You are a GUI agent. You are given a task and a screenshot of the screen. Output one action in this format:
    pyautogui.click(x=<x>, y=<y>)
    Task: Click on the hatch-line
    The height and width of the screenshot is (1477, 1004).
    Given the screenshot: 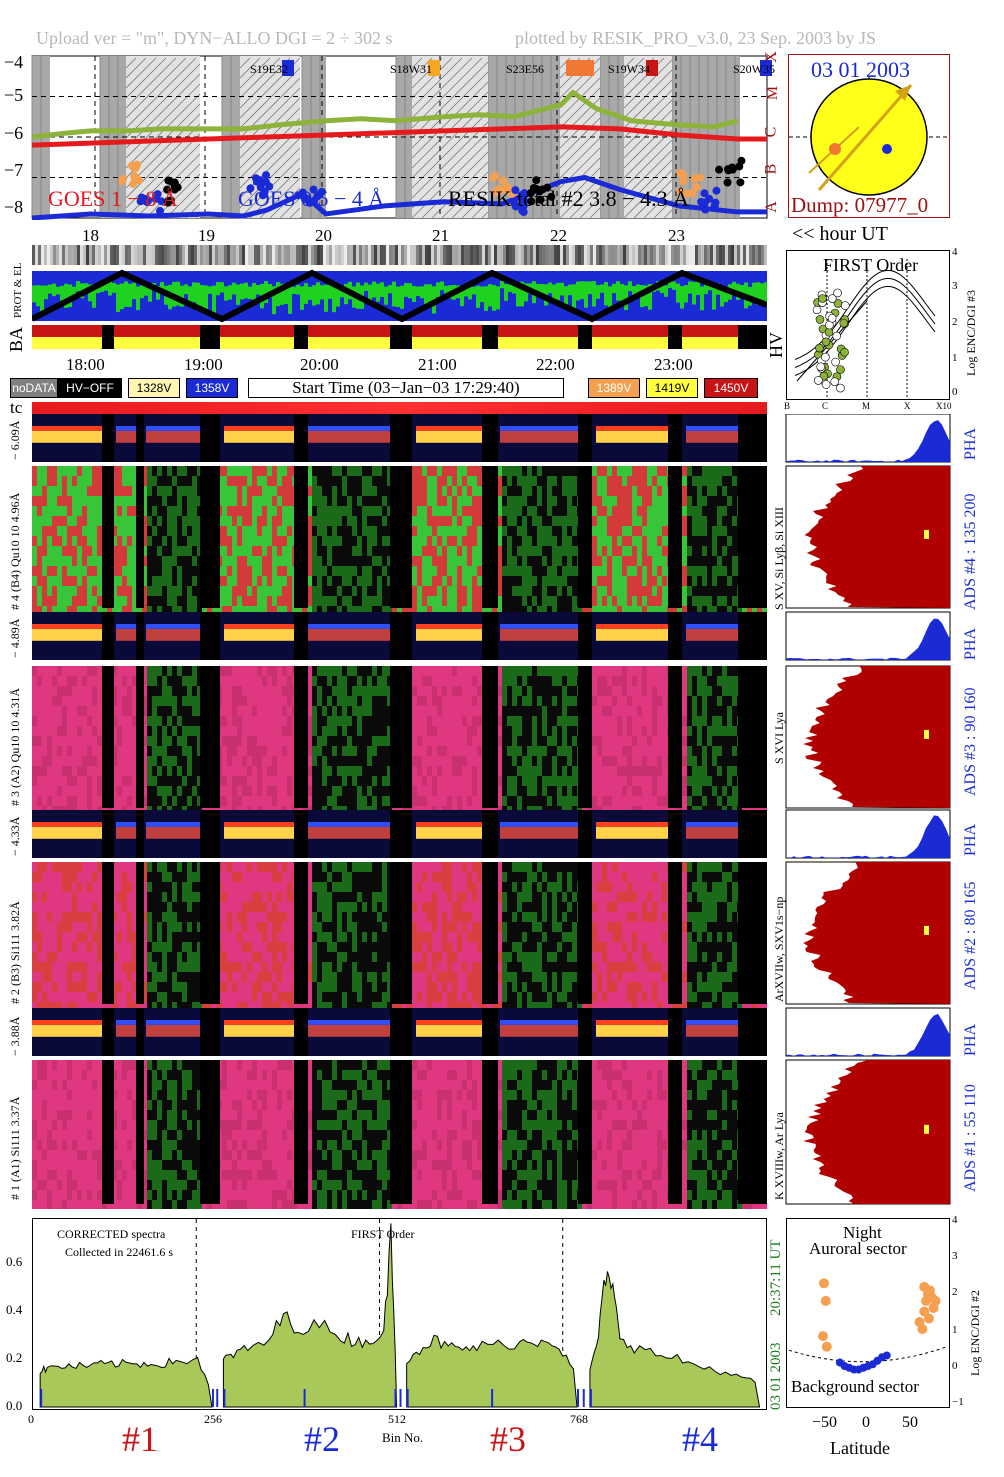 What is the action you would take?
    pyautogui.click(x=585, y=203)
    